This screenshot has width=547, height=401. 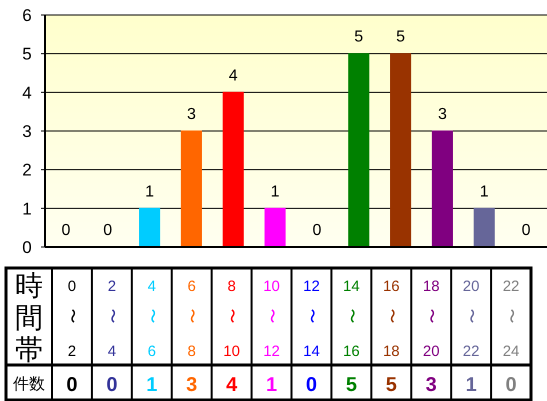 I want to click on text: 件数, so click(x=29, y=384).